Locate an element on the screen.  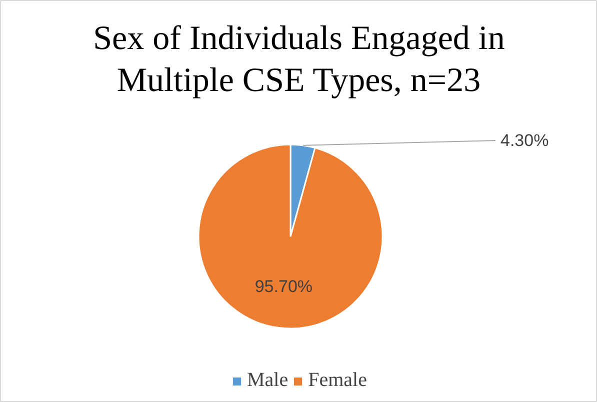
legend-label: Female is located at coordinates (337, 380).